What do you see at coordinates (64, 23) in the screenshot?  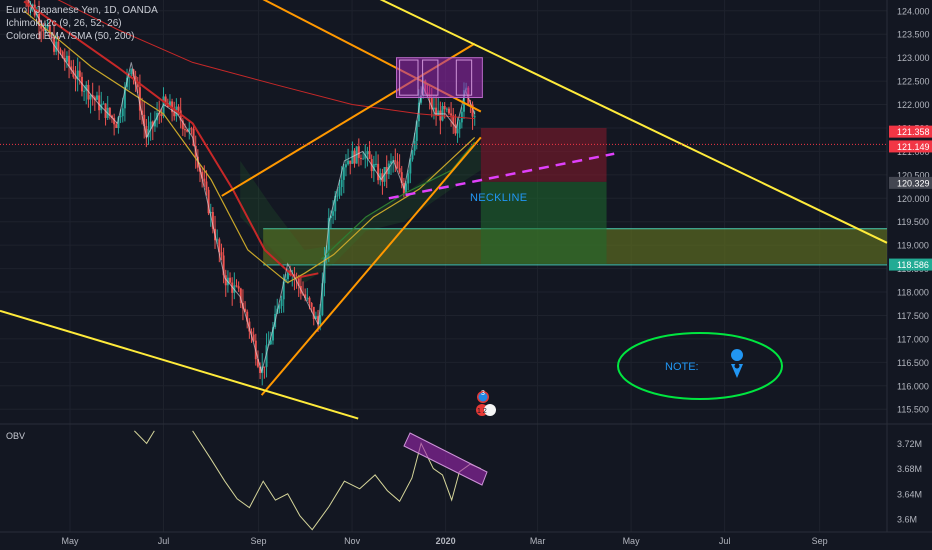 I see `indicator-ichimoku: Ichimoku2c (9, 26, 52, 26)` at bounding box center [64, 23].